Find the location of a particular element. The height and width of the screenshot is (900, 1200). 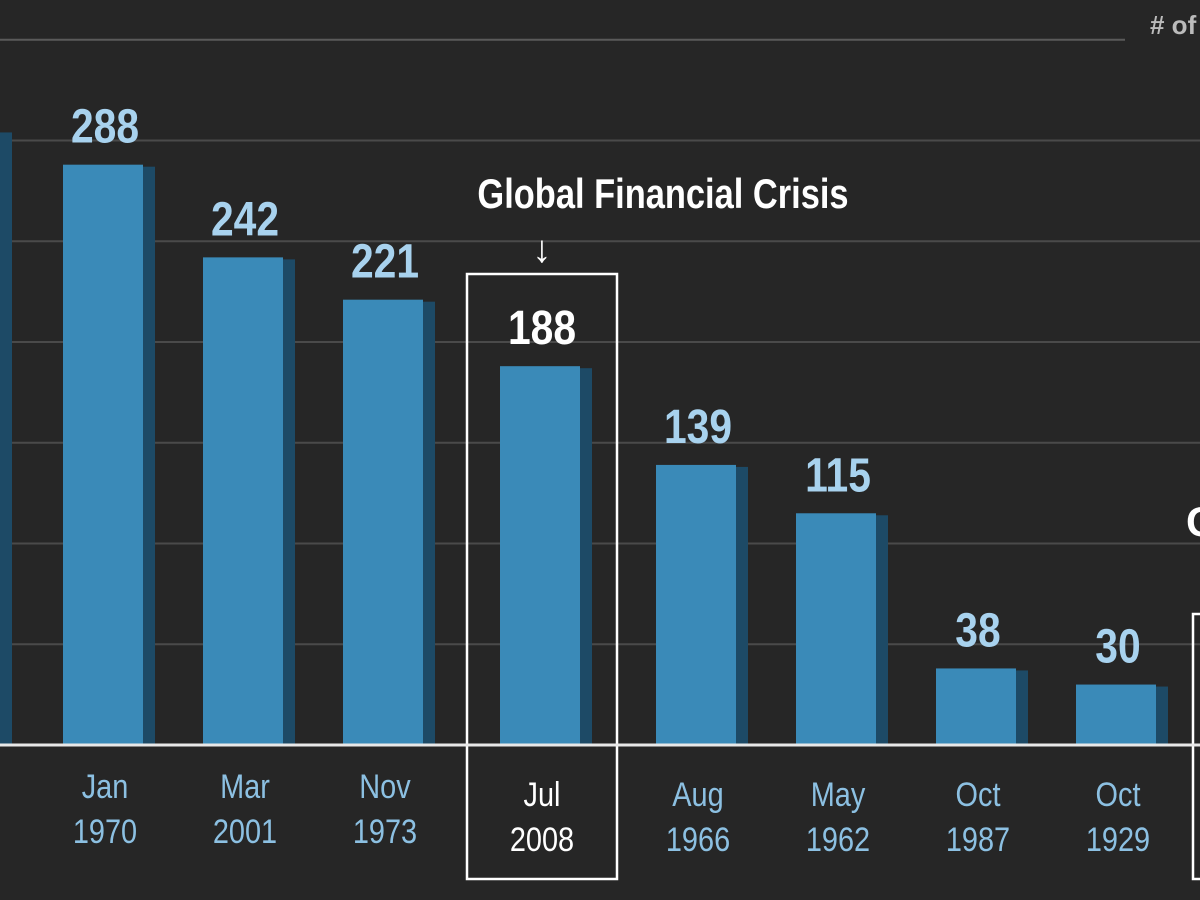

value-label: 221 is located at coordinates (385, 262).